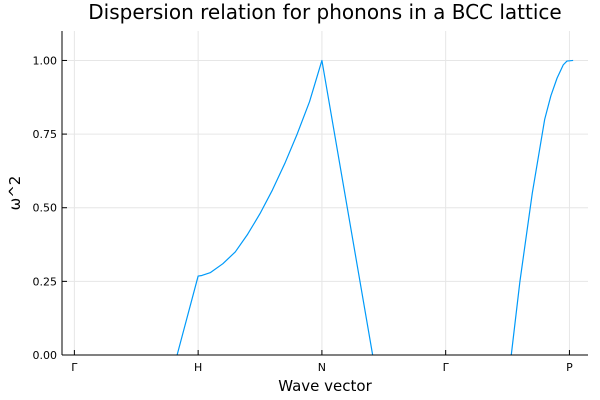 This screenshot has width=600, height=400. What do you see at coordinates (446, 367) in the screenshot?
I see `x-tick-label-3: Γ` at bounding box center [446, 367].